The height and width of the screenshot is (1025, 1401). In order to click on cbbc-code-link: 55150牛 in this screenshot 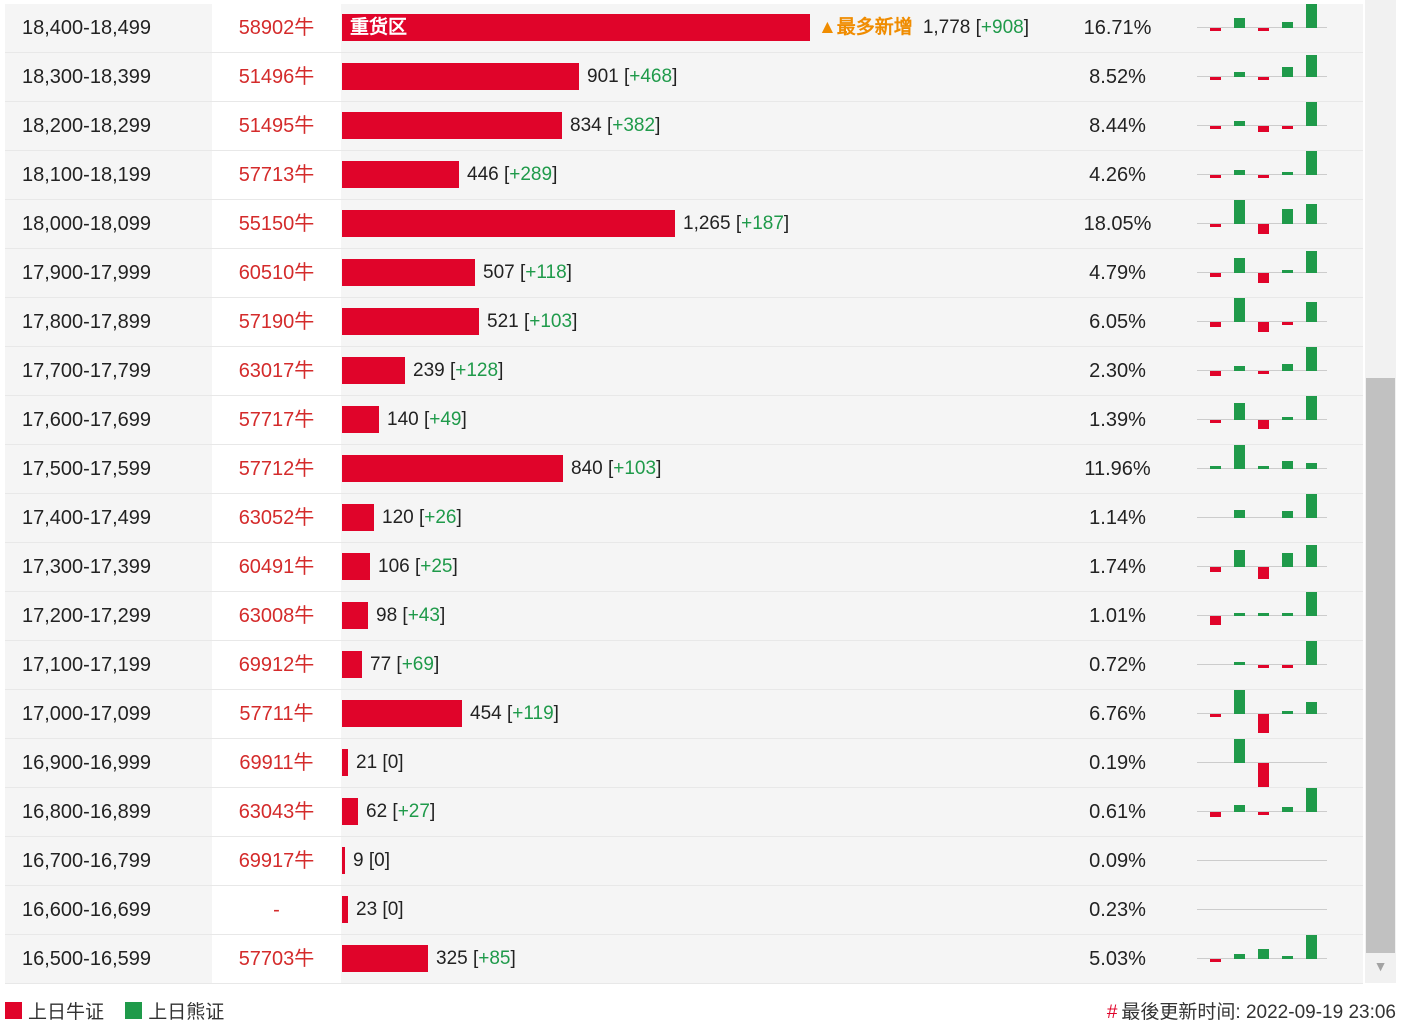, I will do `click(276, 224)`.